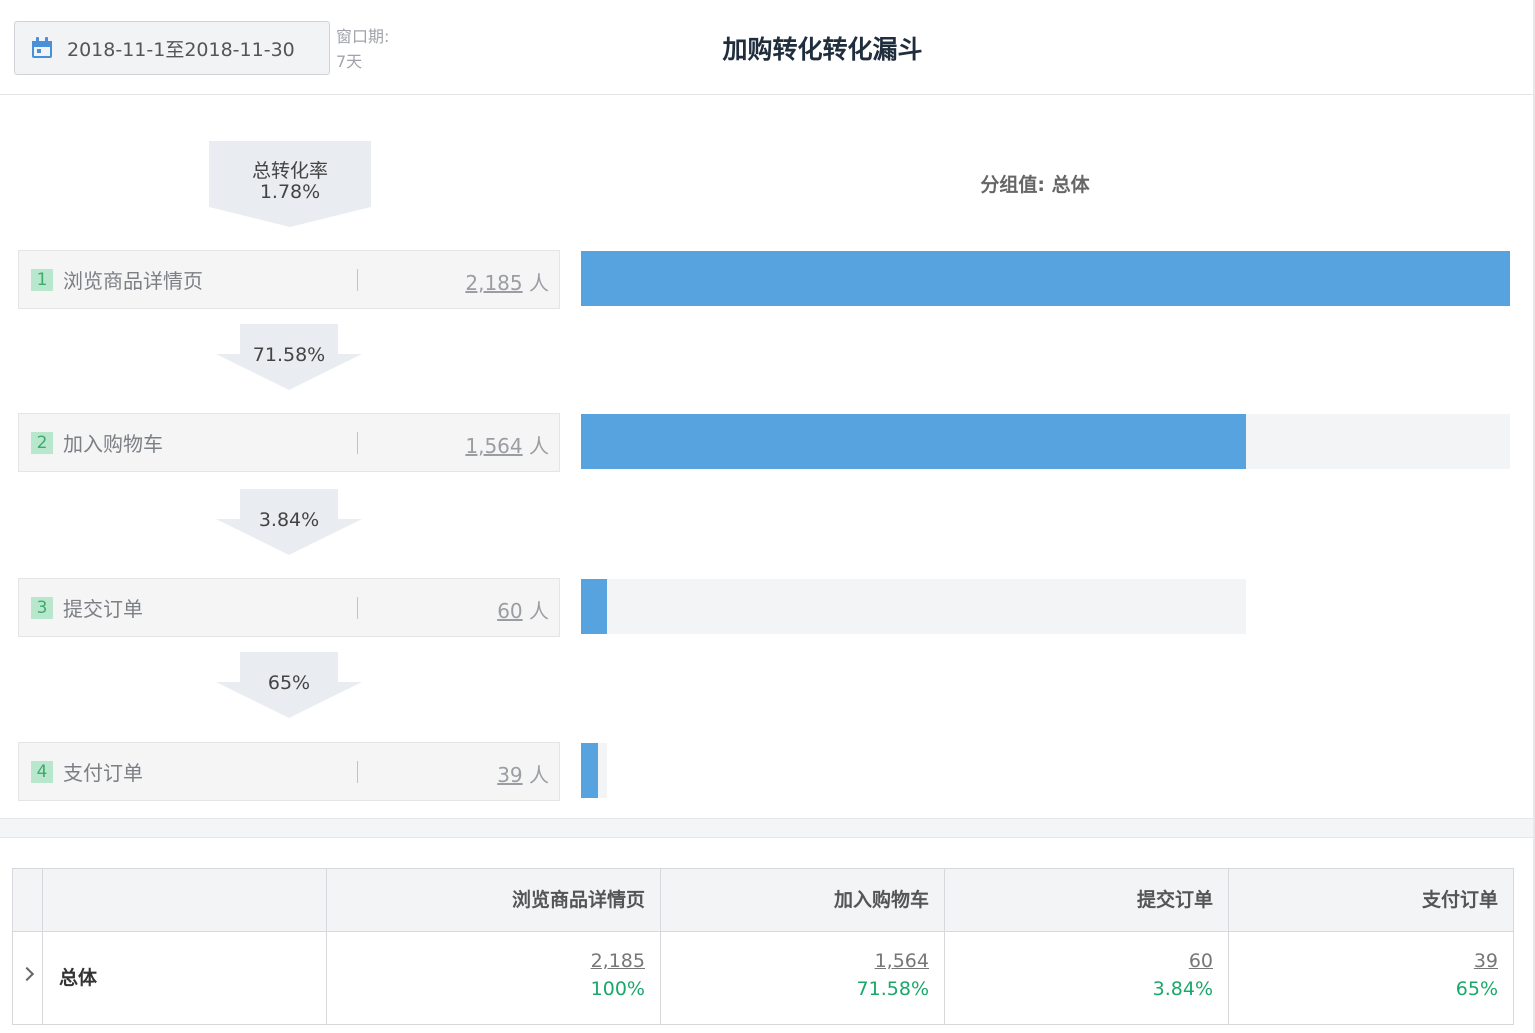  Describe the element at coordinates (133, 281) in the screenshot. I see `step-name: 浏览商品详情页` at that location.